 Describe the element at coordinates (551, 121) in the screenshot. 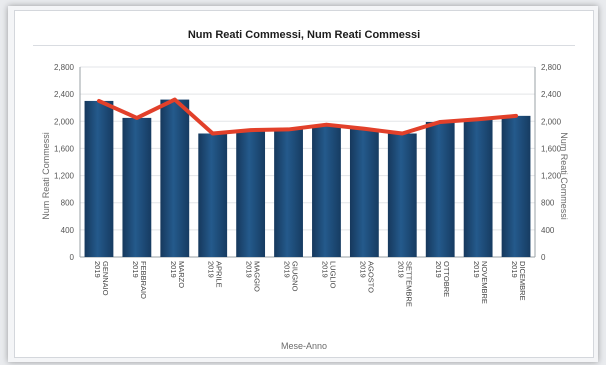

I see `y-tick-label-right: 2,000` at that location.